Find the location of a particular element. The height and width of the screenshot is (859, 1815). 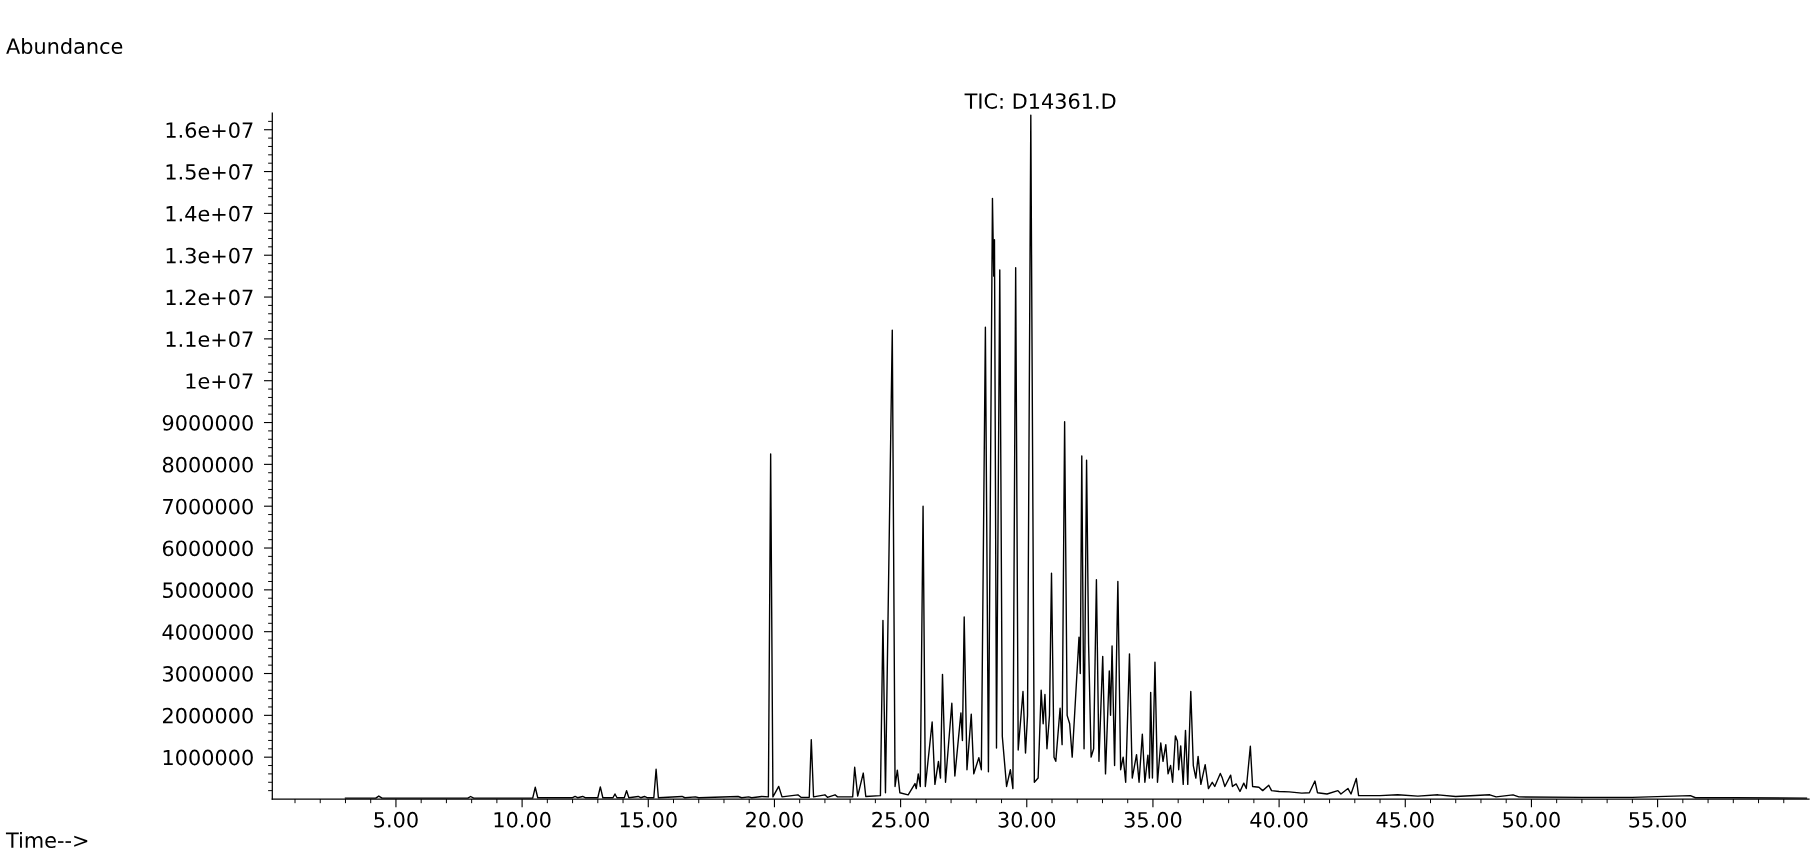

chart-title: TIC: D14361.D is located at coordinates (1040, 101).